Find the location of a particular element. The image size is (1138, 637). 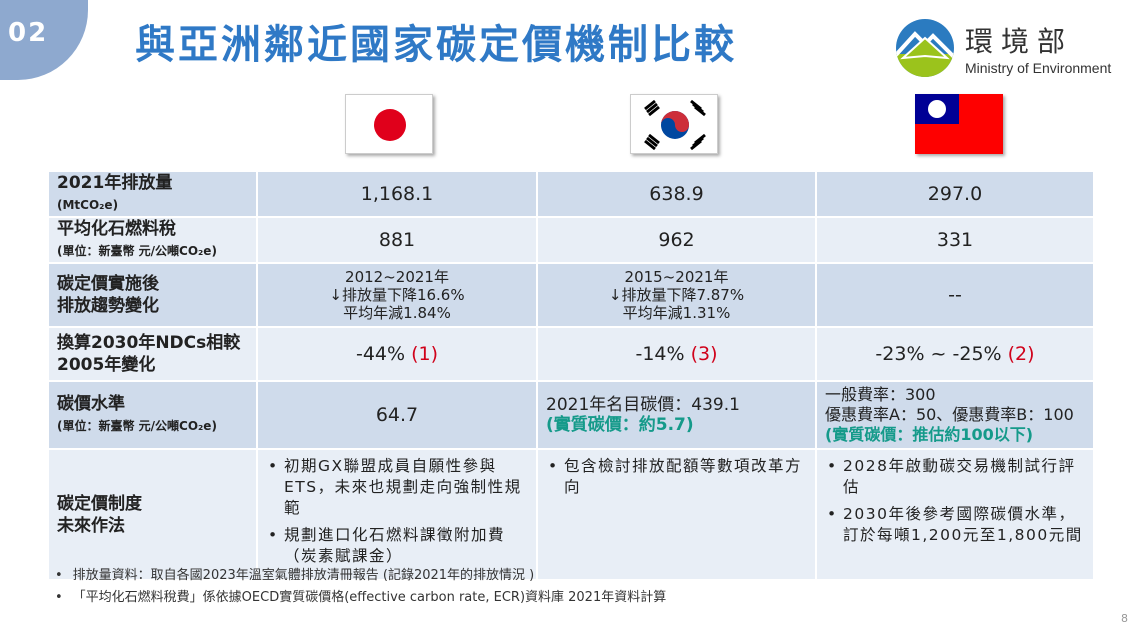

row-header: 碳定價實施後 排放趨勢變化 is located at coordinates (152, 295).